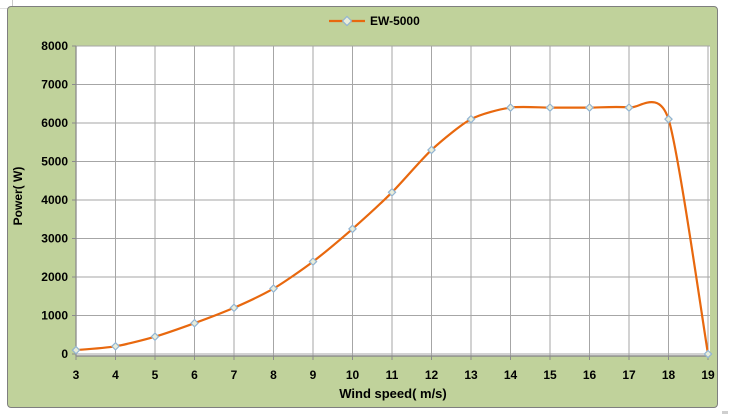 The width and height of the screenshot is (730, 417). I want to click on spreadsheet-cell-corner, so click(6, 4).